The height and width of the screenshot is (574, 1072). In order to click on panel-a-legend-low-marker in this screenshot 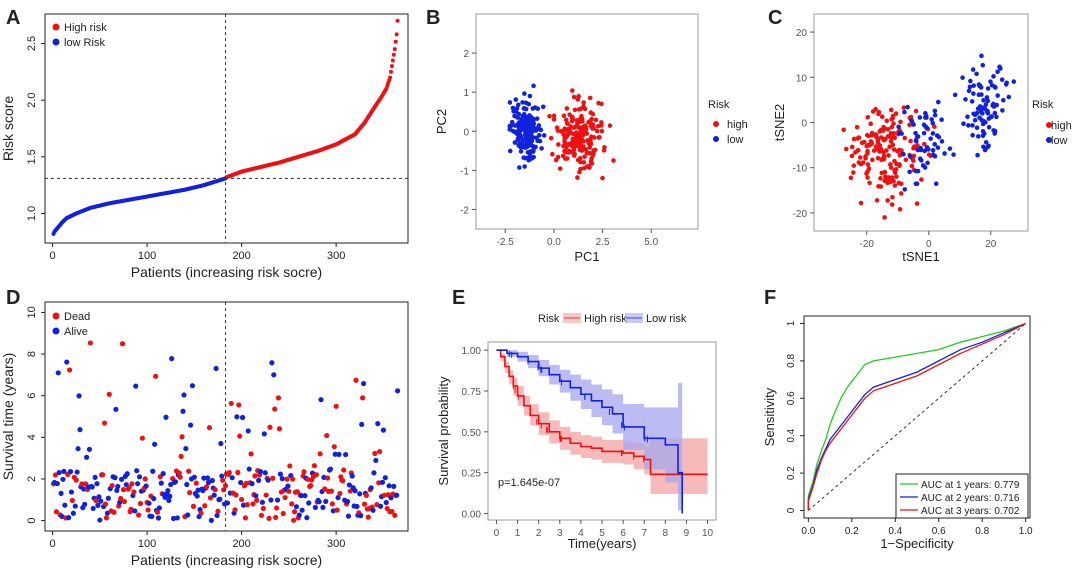, I will do `click(56, 42)`.